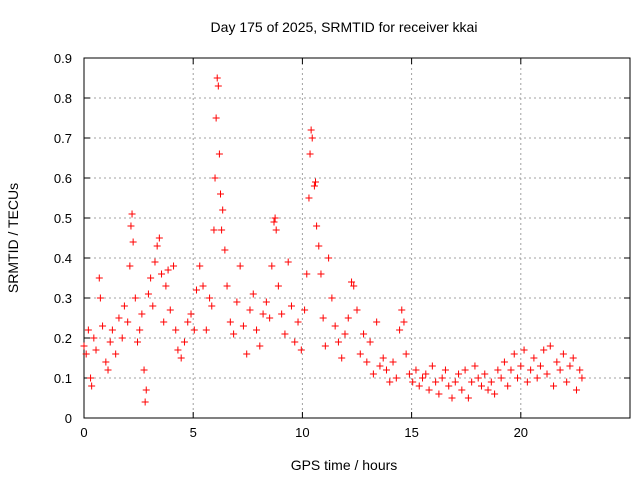  Describe the element at coordinates (63, 98) in the screenshot. I see `y-tick-label: 0.8` at that location.